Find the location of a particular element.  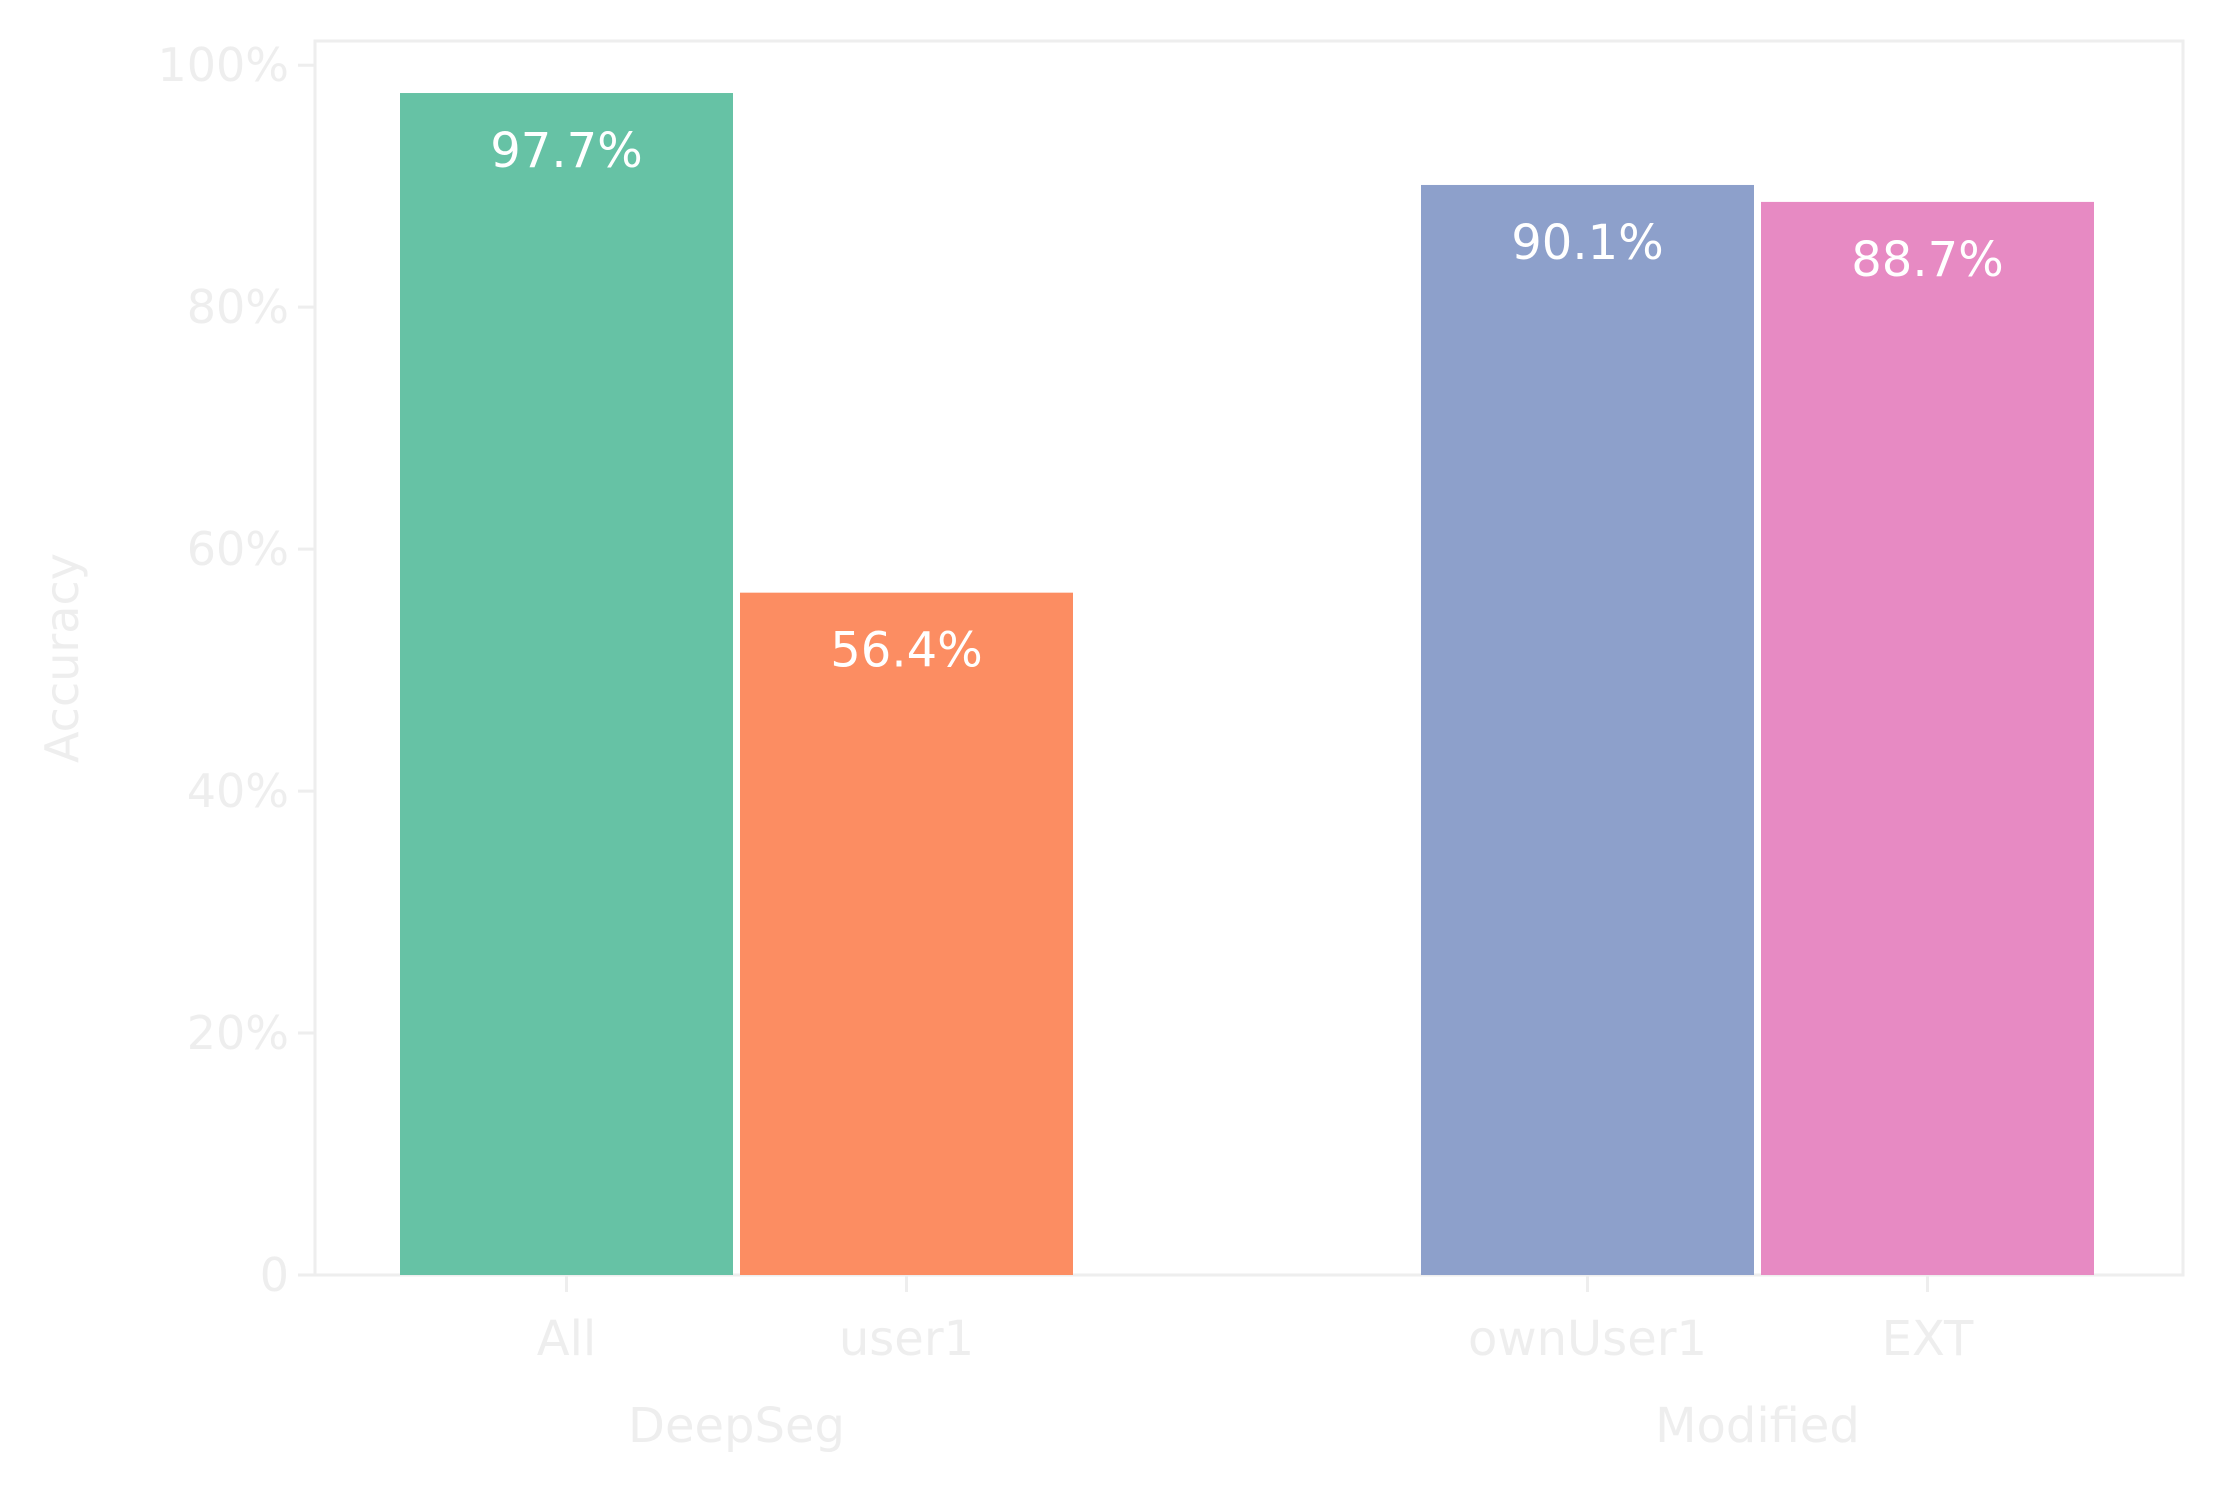

y-tick-label: 20% is located at coordinates (238, 1033).